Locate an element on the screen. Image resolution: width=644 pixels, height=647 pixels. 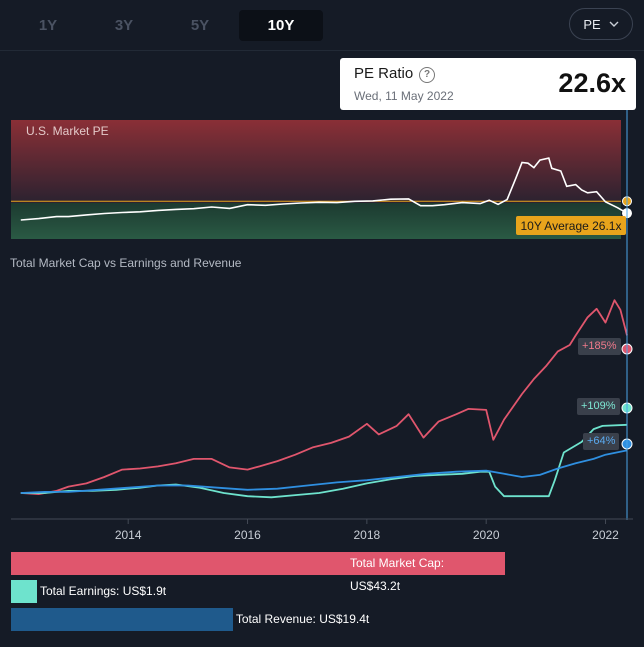
header-divider is located at coordinates (322, 50).